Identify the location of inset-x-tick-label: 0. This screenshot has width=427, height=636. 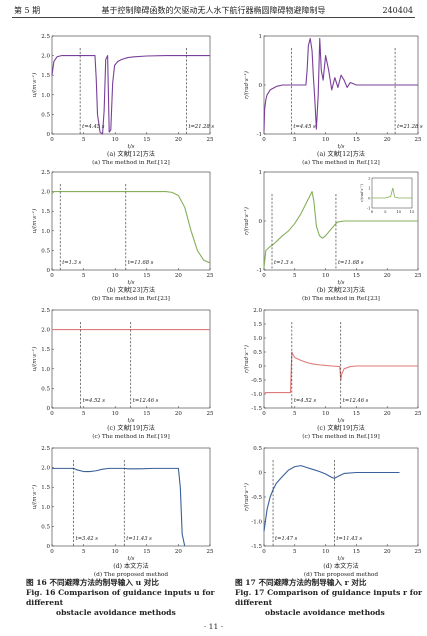
(372, 211).